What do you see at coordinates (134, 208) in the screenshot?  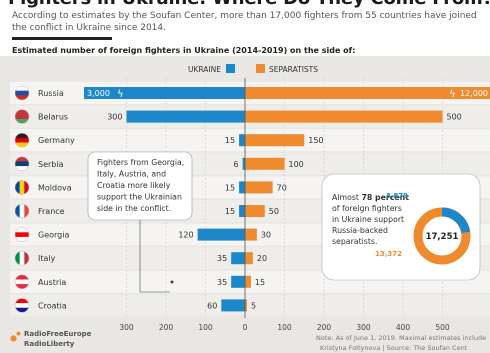 I see `callout-text-line: side in the conflict.` at bounding box center [134, 208].